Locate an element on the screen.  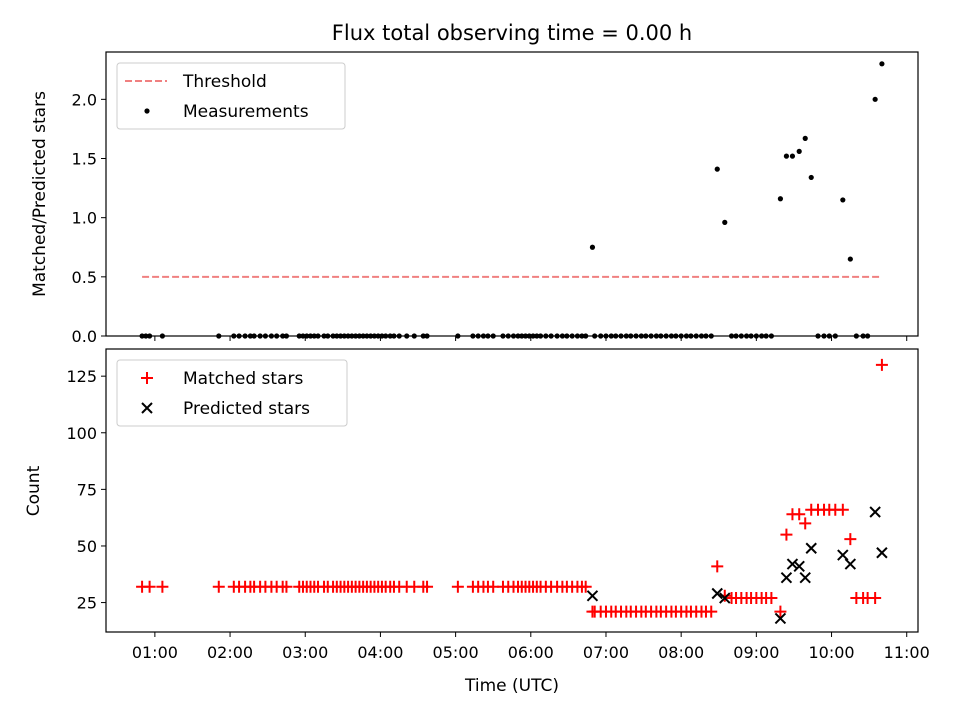
bottom-y-axis-label: Count is located at coordinates (34, 490).